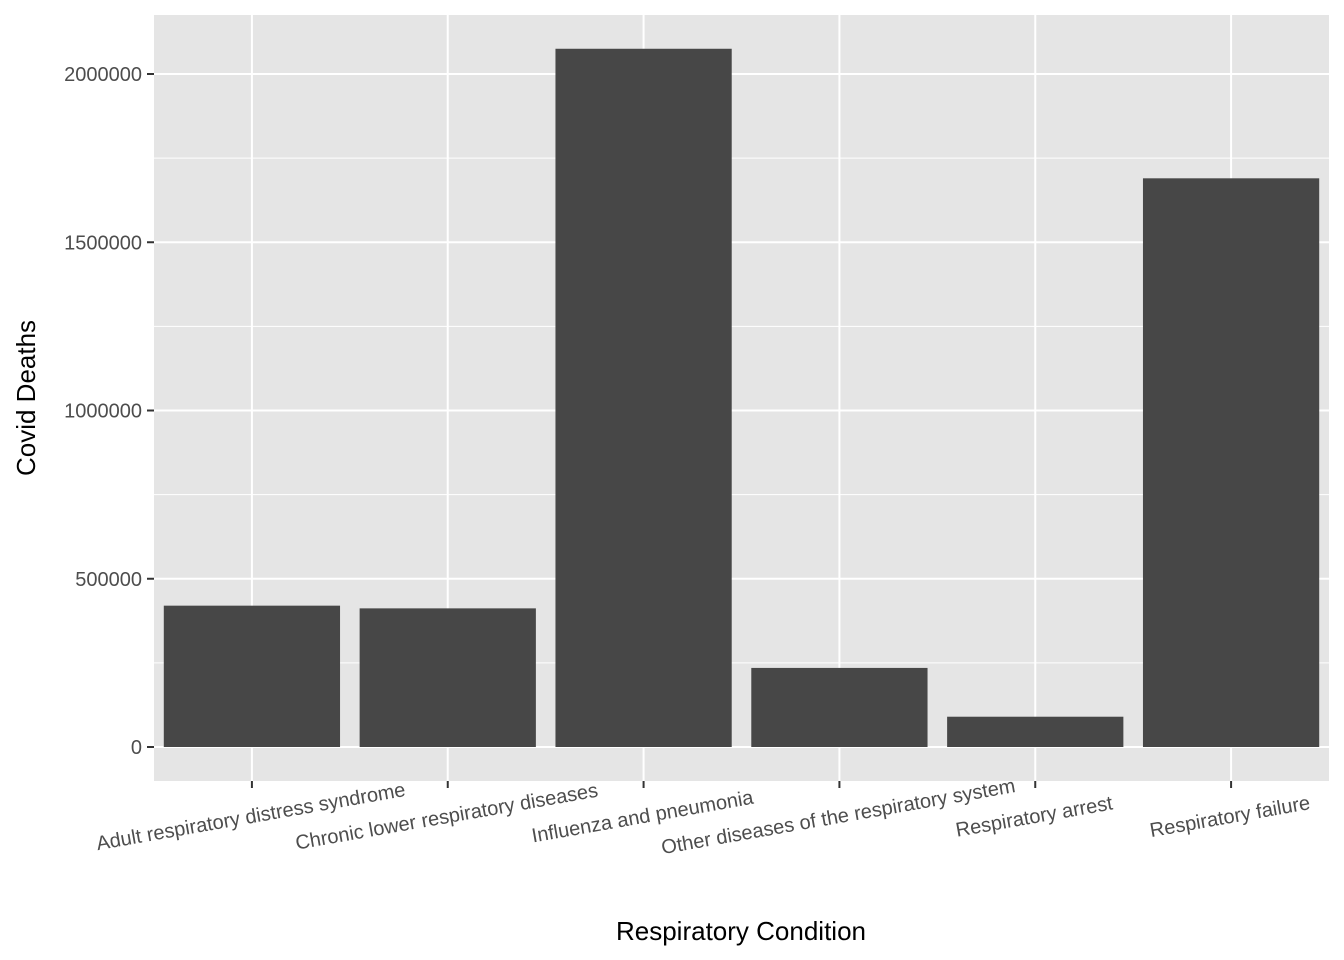 This screenshot has height=960, width=1344. What do you see at coordinates (251, 817) in the screenshot?
I see `x-tick-label: Adult respiratory distress syndrome` at bounding box center [251, 817].